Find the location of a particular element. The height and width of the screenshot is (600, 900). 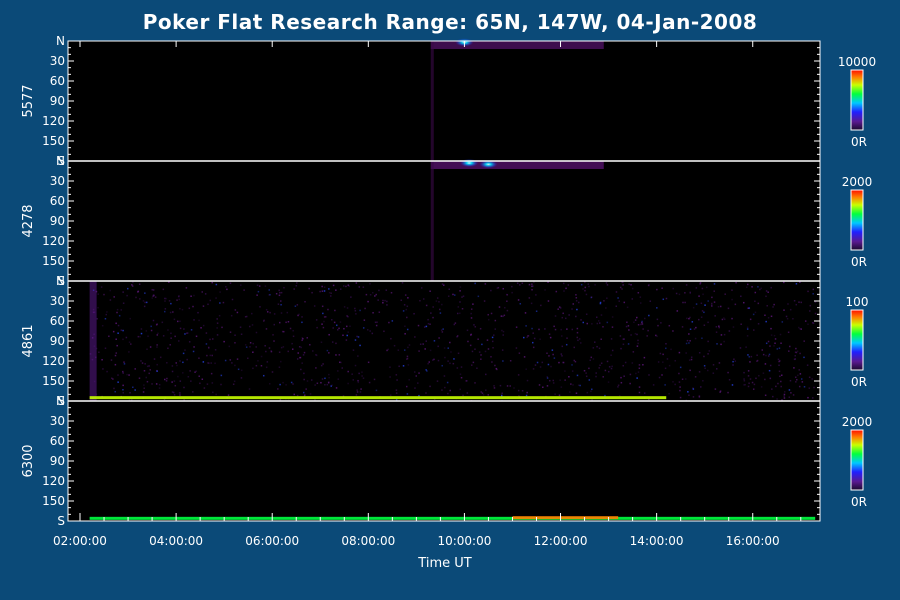

emission-streak is located at coordinates (432, 101).